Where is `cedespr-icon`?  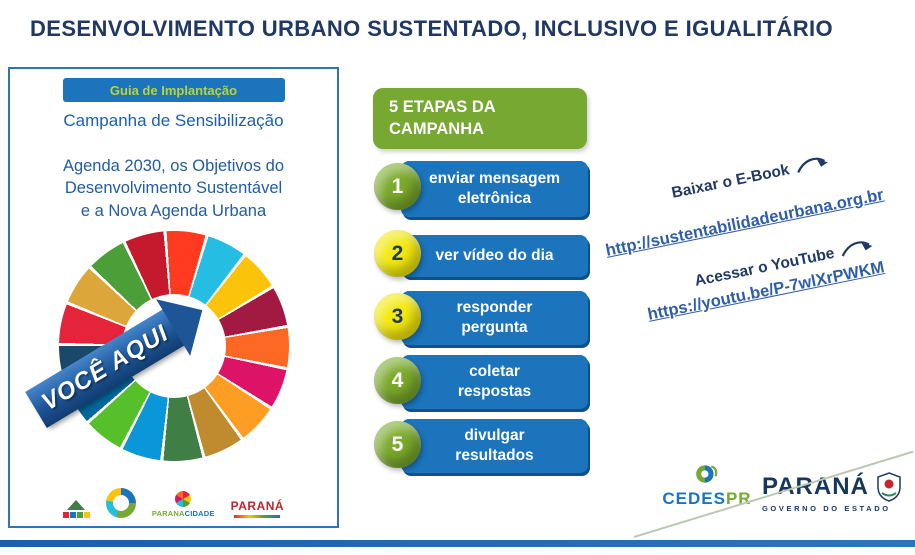 cedespr-icon is located at coordinates (707, 474).